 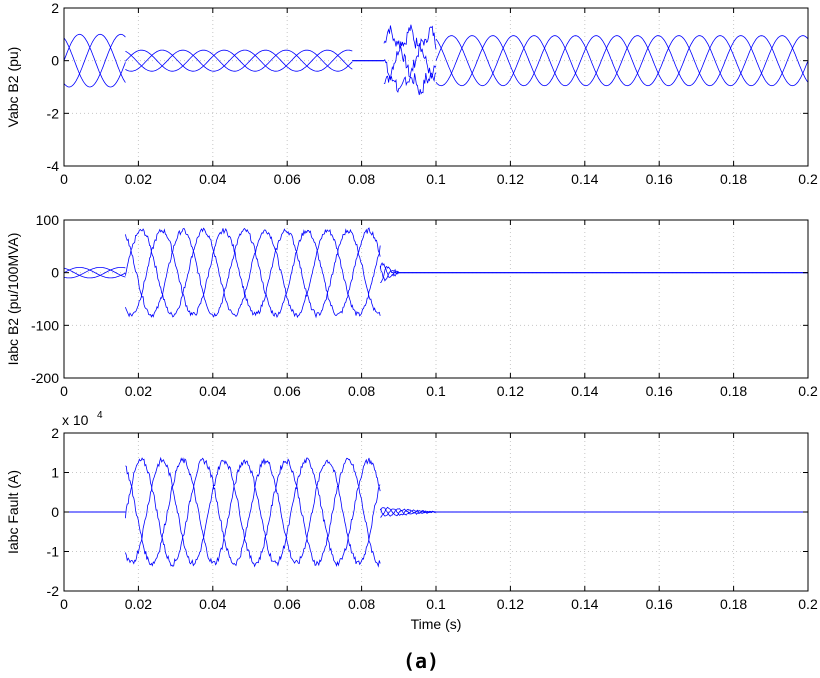 I want to click on y-axis-label: Iabc B2 (pu/100MVA), so click(x=13, y=299).